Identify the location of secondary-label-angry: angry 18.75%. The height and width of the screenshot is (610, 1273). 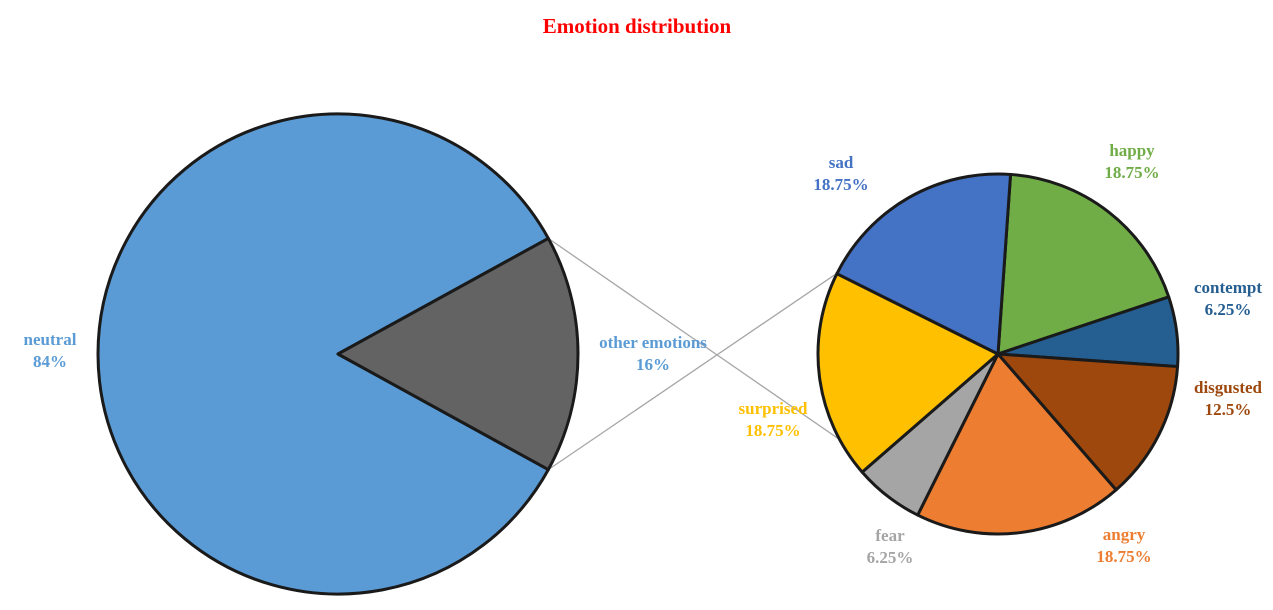
(1123, 545).